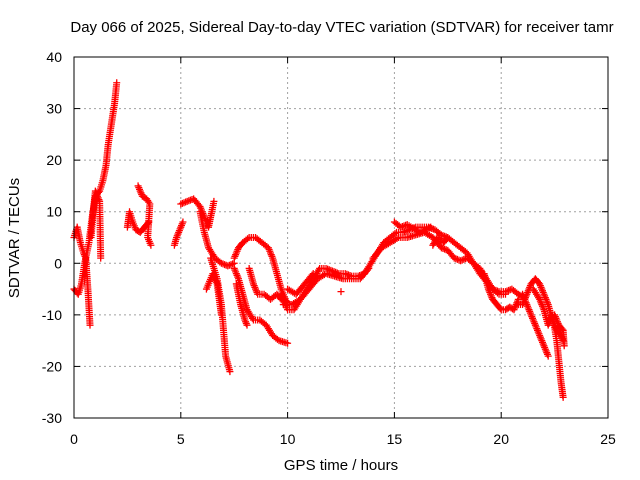  Describe the element at coordinates (54, 160) in the screenshot. I see `y-tick-label: 20` at that location.